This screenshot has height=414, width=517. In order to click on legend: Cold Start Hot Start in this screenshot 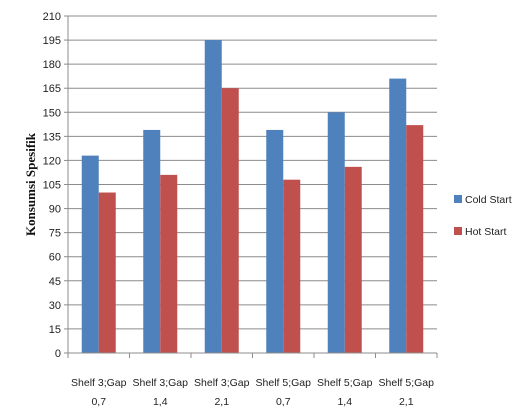, I will do `click(483, 216)`.